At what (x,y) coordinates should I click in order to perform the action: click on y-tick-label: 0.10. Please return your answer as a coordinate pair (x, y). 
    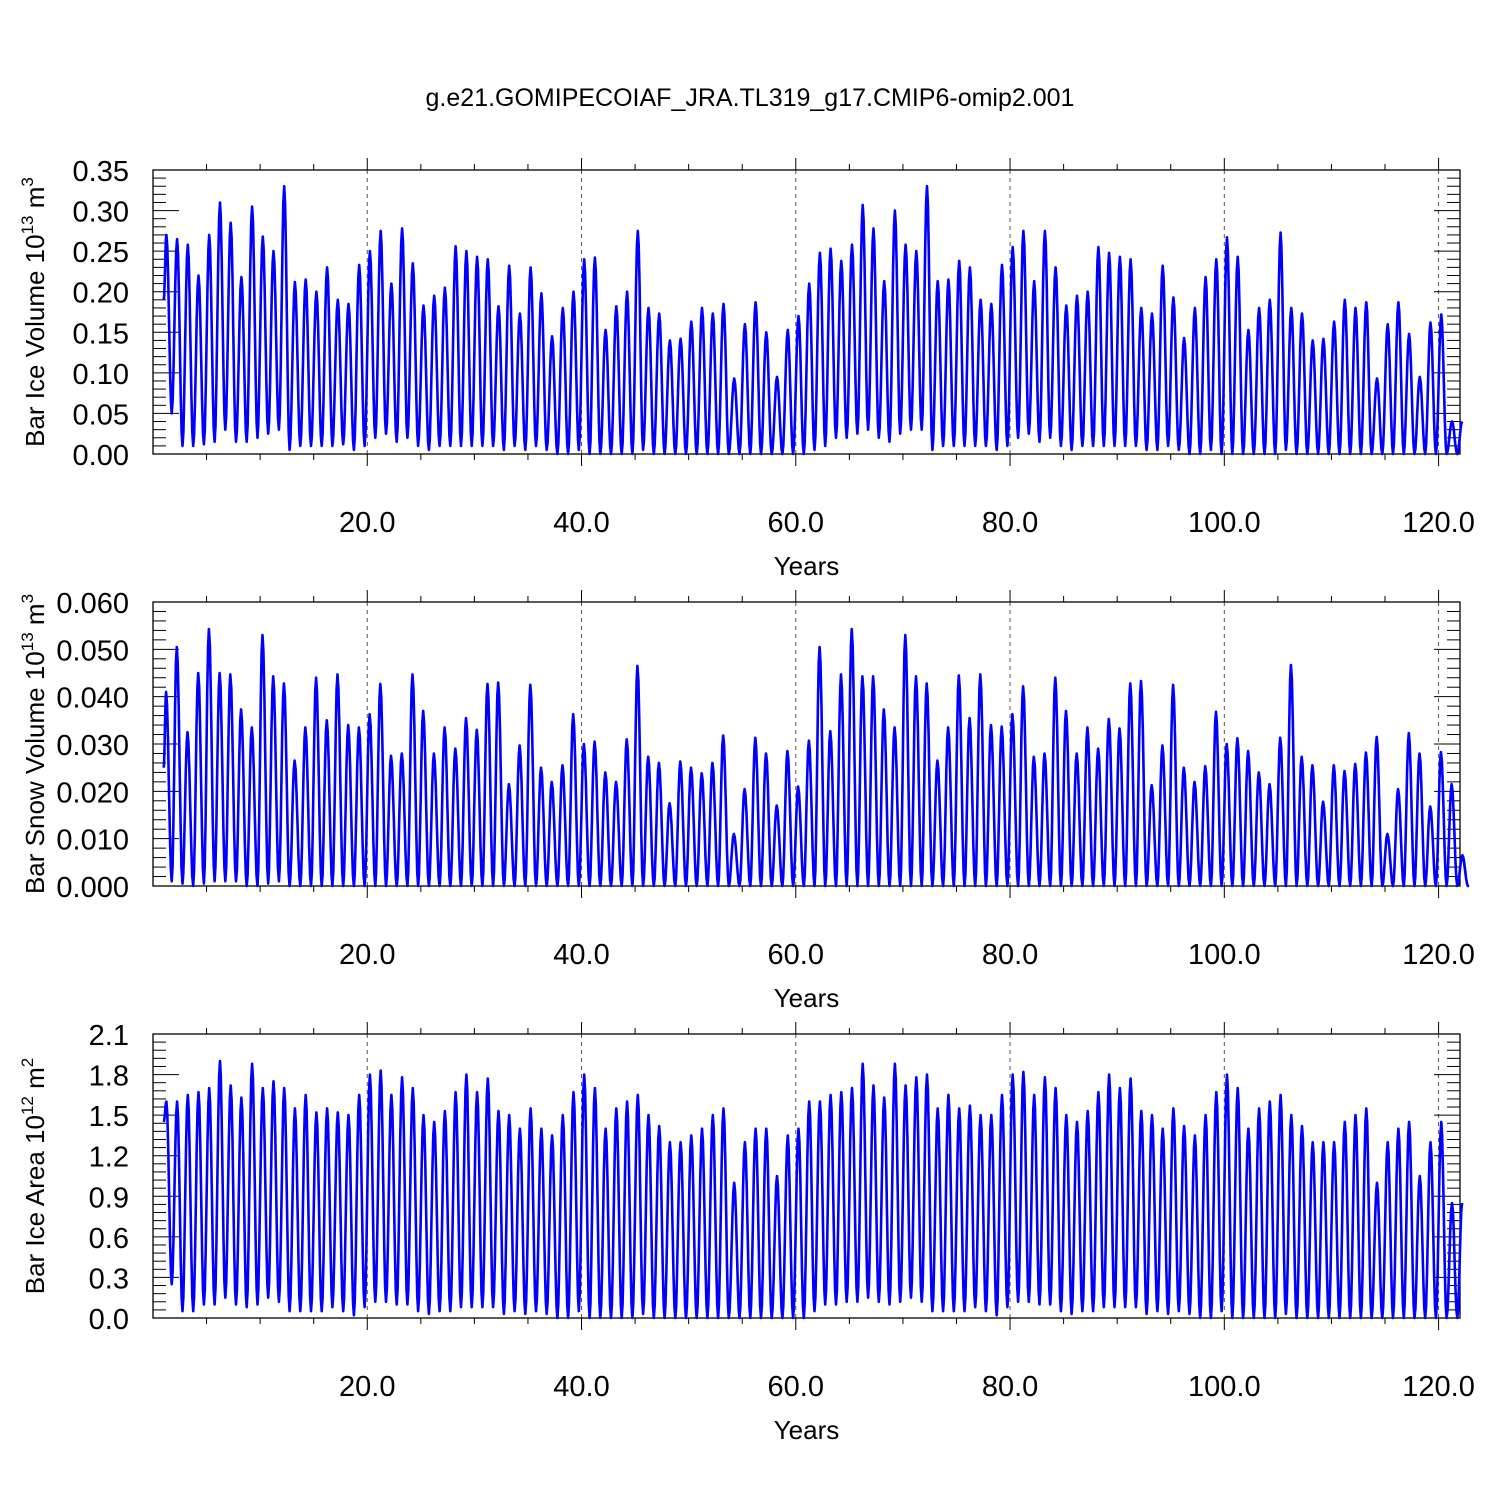
    Looking at the image, I should click on (101, 375).